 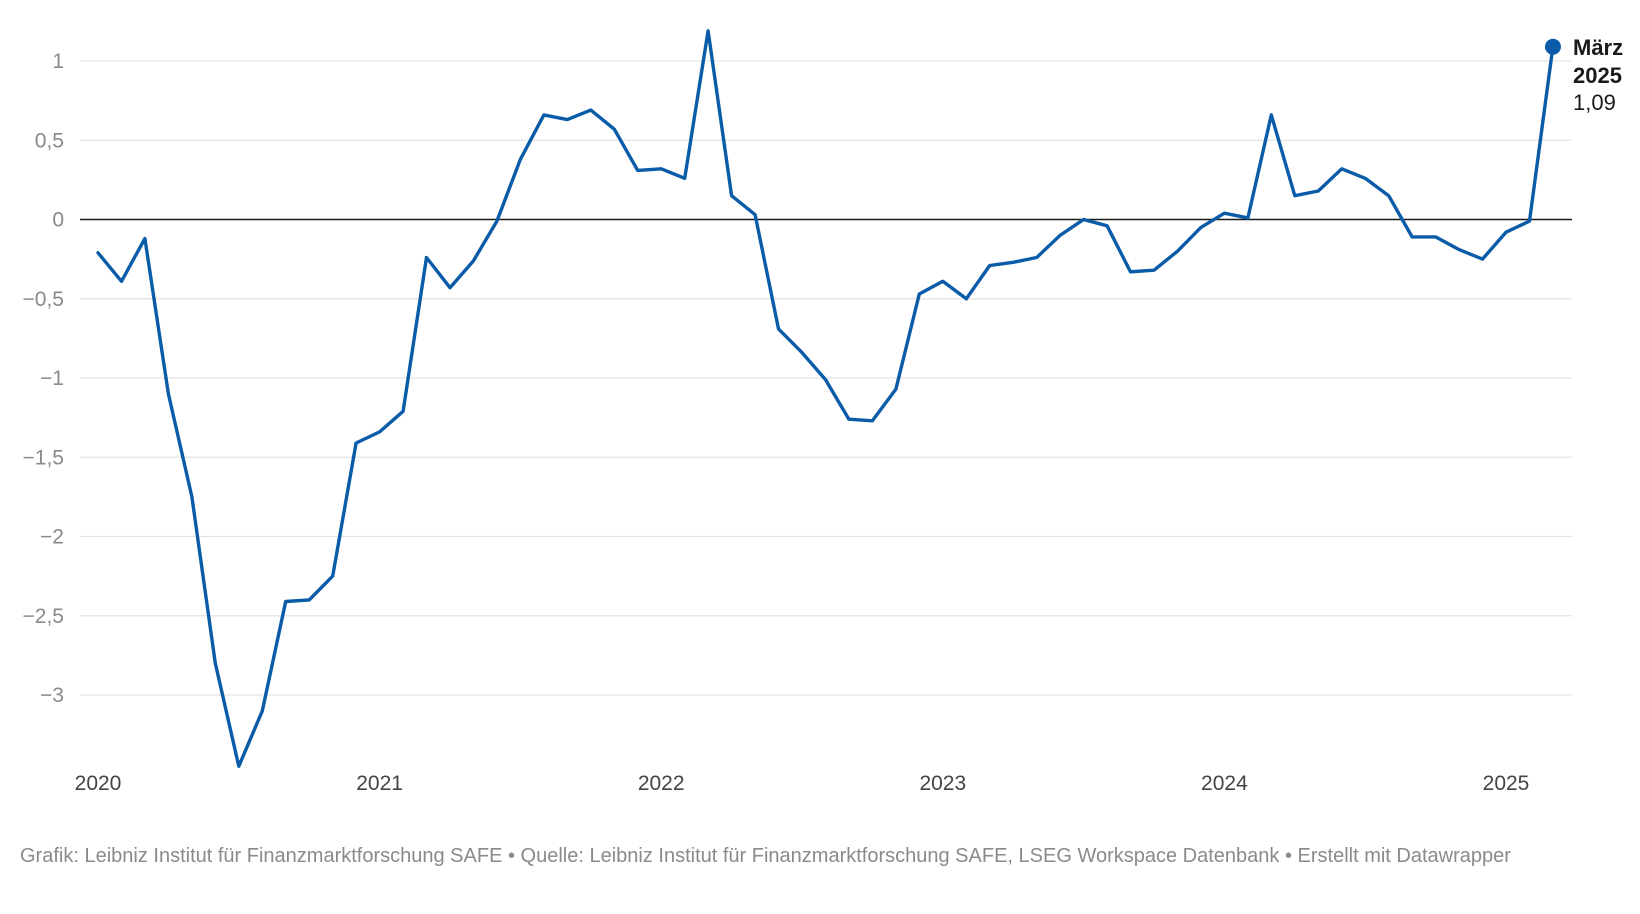 What do you see at coordinates (802, 783) in the screenshot?
I see `x-axis: 2020 2021 2022 2023 2024 2025` at bounding box center [802, 783].